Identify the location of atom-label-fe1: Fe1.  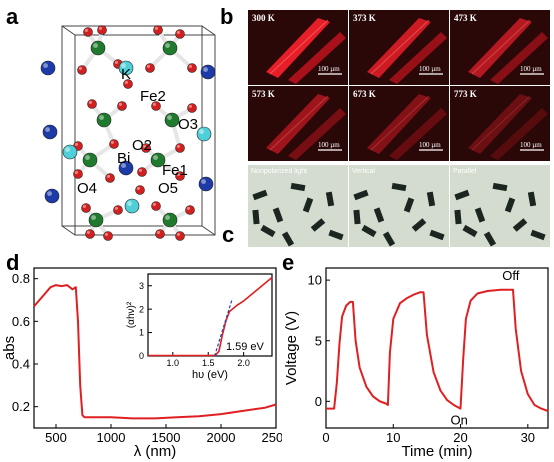
(175, 170).